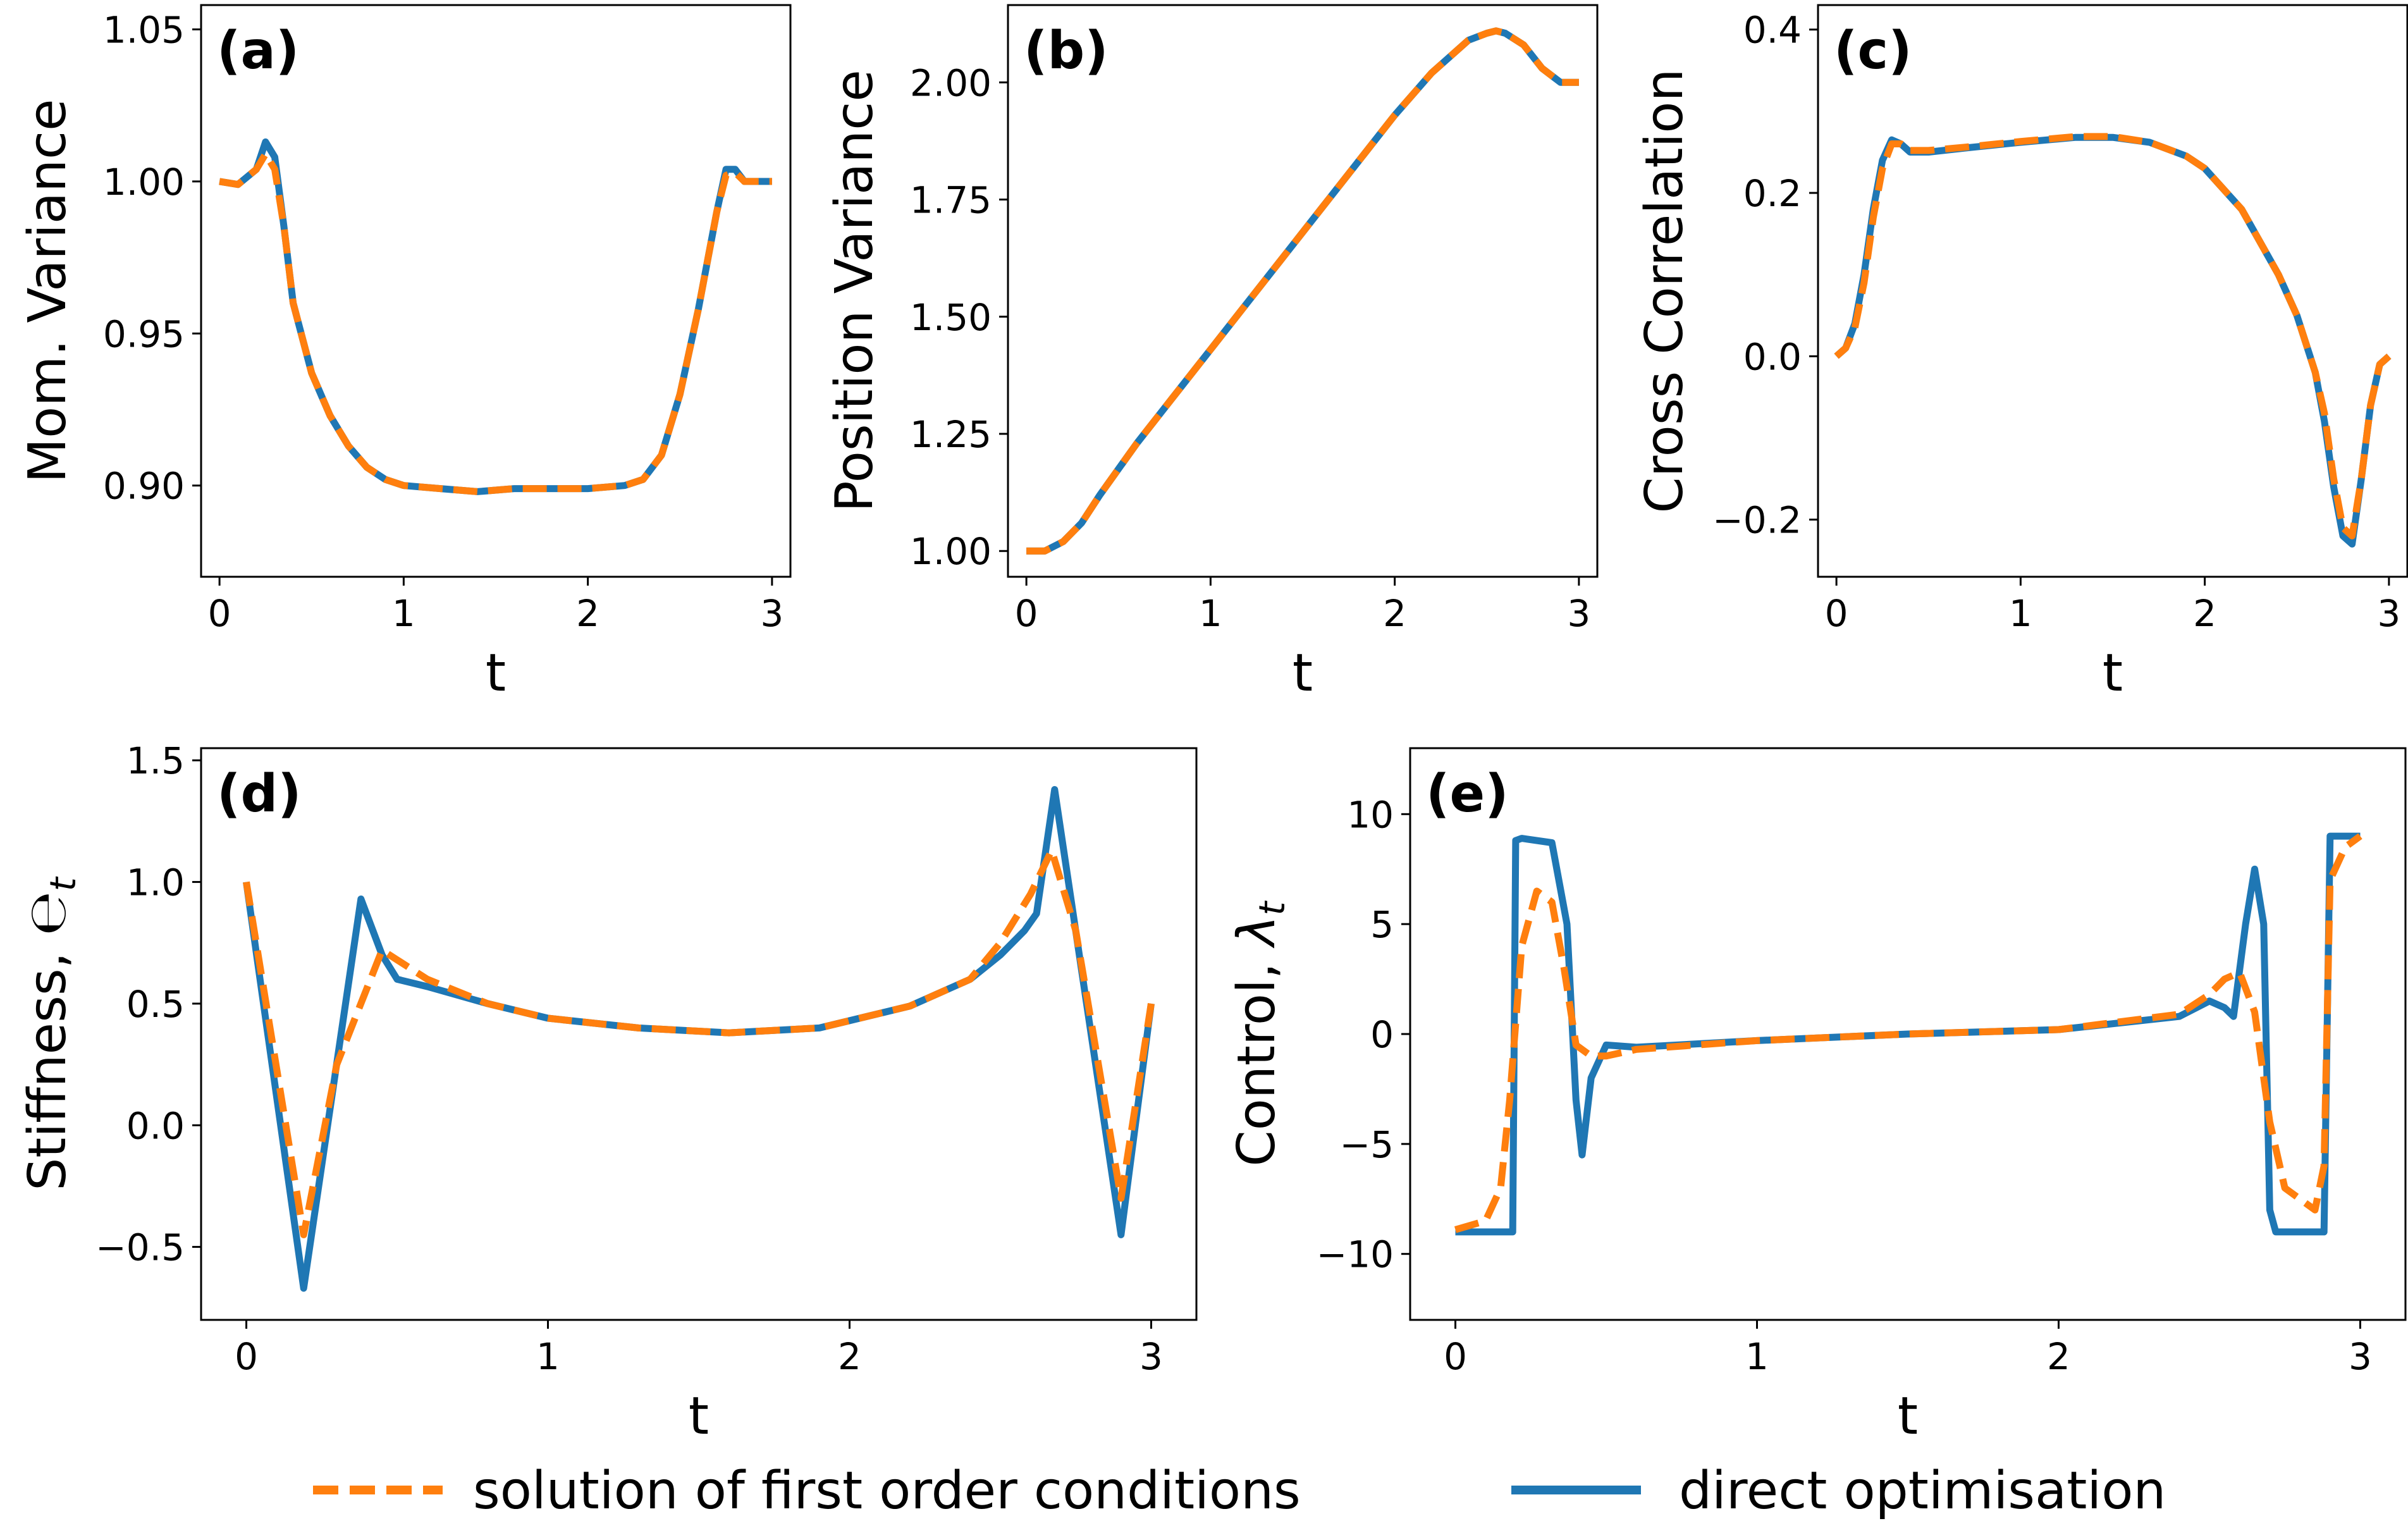 Image resolution: width=2408 pixels, height=1521 pixels. I want to click on panel-b-xtick-label: 1, so click(1210, 613).